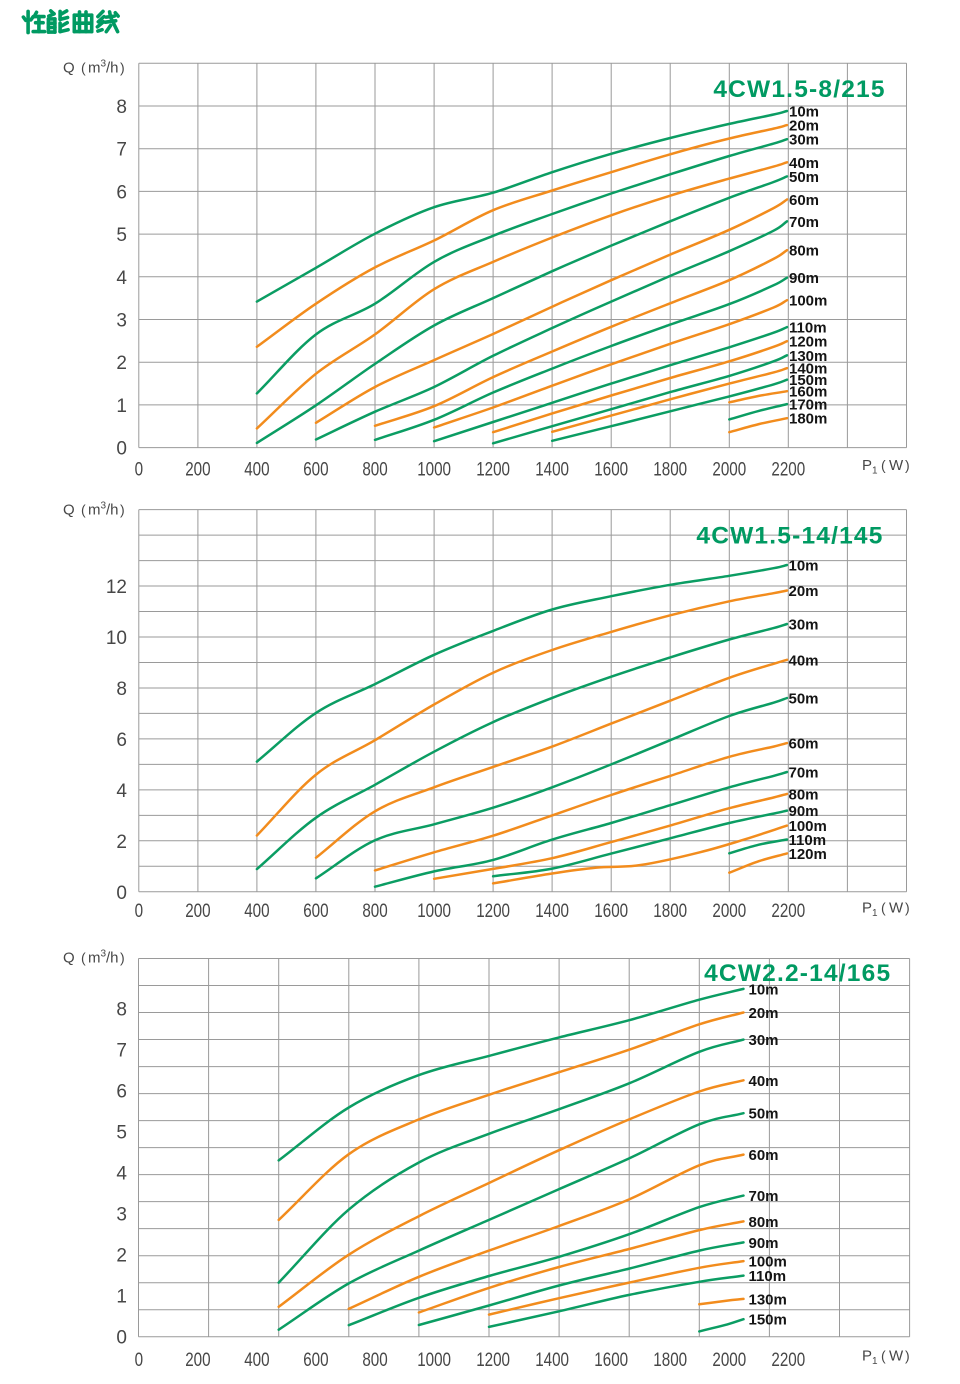  What do you see at coordinates (808, 419) in the screenshot?
I see `svg-text: 180m` at bounding box center [808, 419].